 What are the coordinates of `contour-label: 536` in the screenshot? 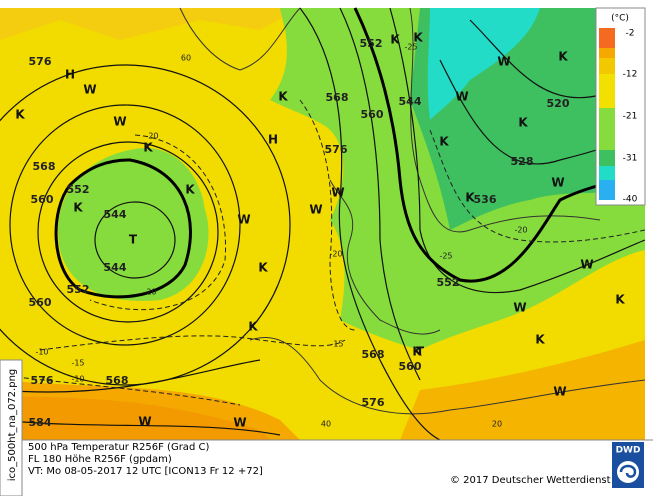 It's located at (485, 199).